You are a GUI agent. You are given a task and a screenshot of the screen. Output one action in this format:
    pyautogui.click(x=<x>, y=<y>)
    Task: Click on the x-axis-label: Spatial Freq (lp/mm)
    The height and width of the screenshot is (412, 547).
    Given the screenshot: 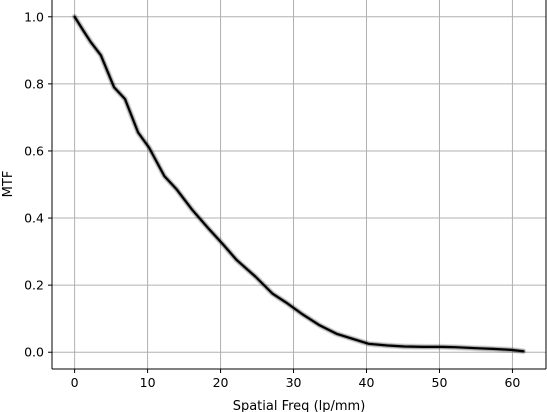 What is the action you would take?
    pyautogui.click(x=299, y=405)
    